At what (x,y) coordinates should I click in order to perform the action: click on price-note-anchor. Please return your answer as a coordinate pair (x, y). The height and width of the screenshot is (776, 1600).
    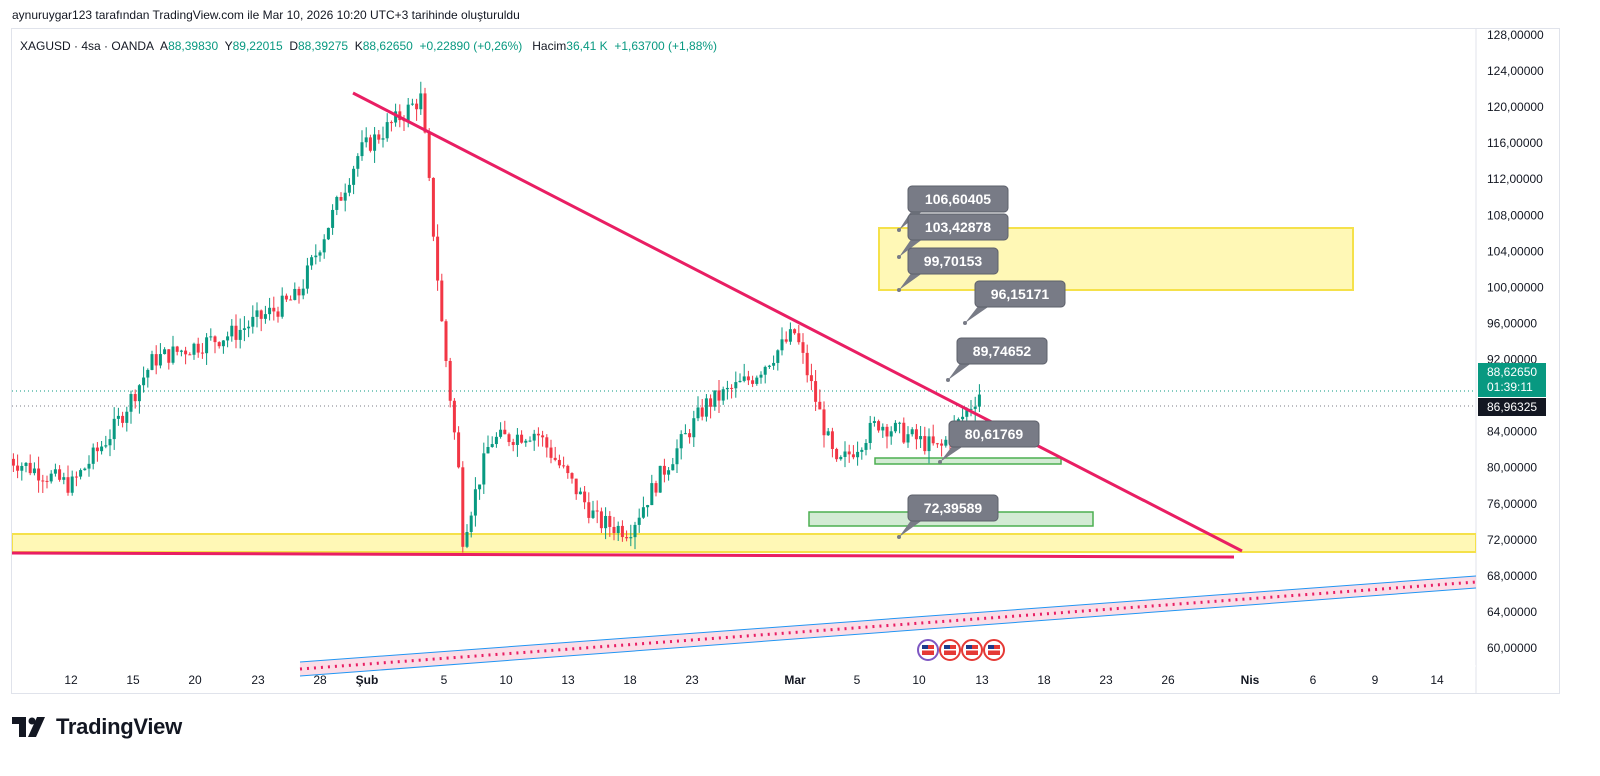
    Looking at the image, I should click on (899, 290).